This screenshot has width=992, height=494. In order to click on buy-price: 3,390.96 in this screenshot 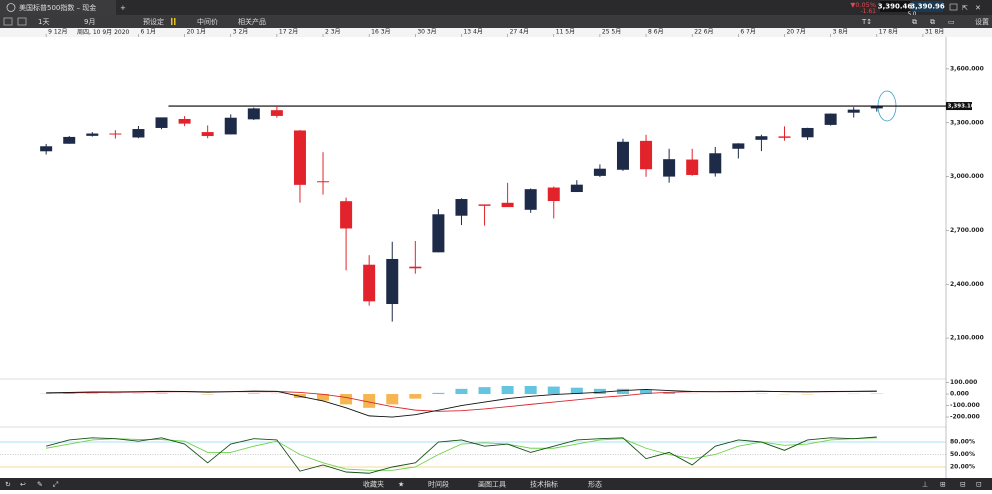, I will do `click(927, 7)`.